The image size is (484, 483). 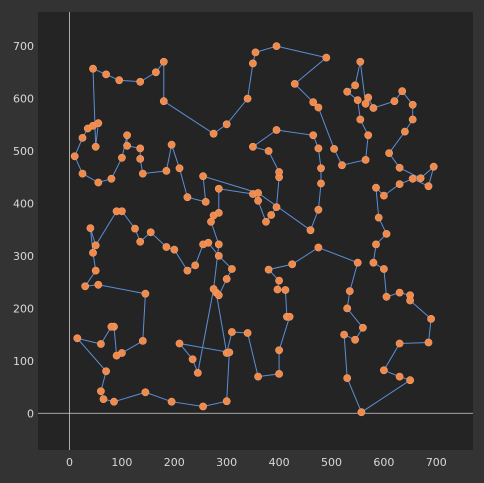 What do you see at coordinates (23, 256) in the screenshot?
I see `y-tick-label: 300` at bounding box center [23, 256].